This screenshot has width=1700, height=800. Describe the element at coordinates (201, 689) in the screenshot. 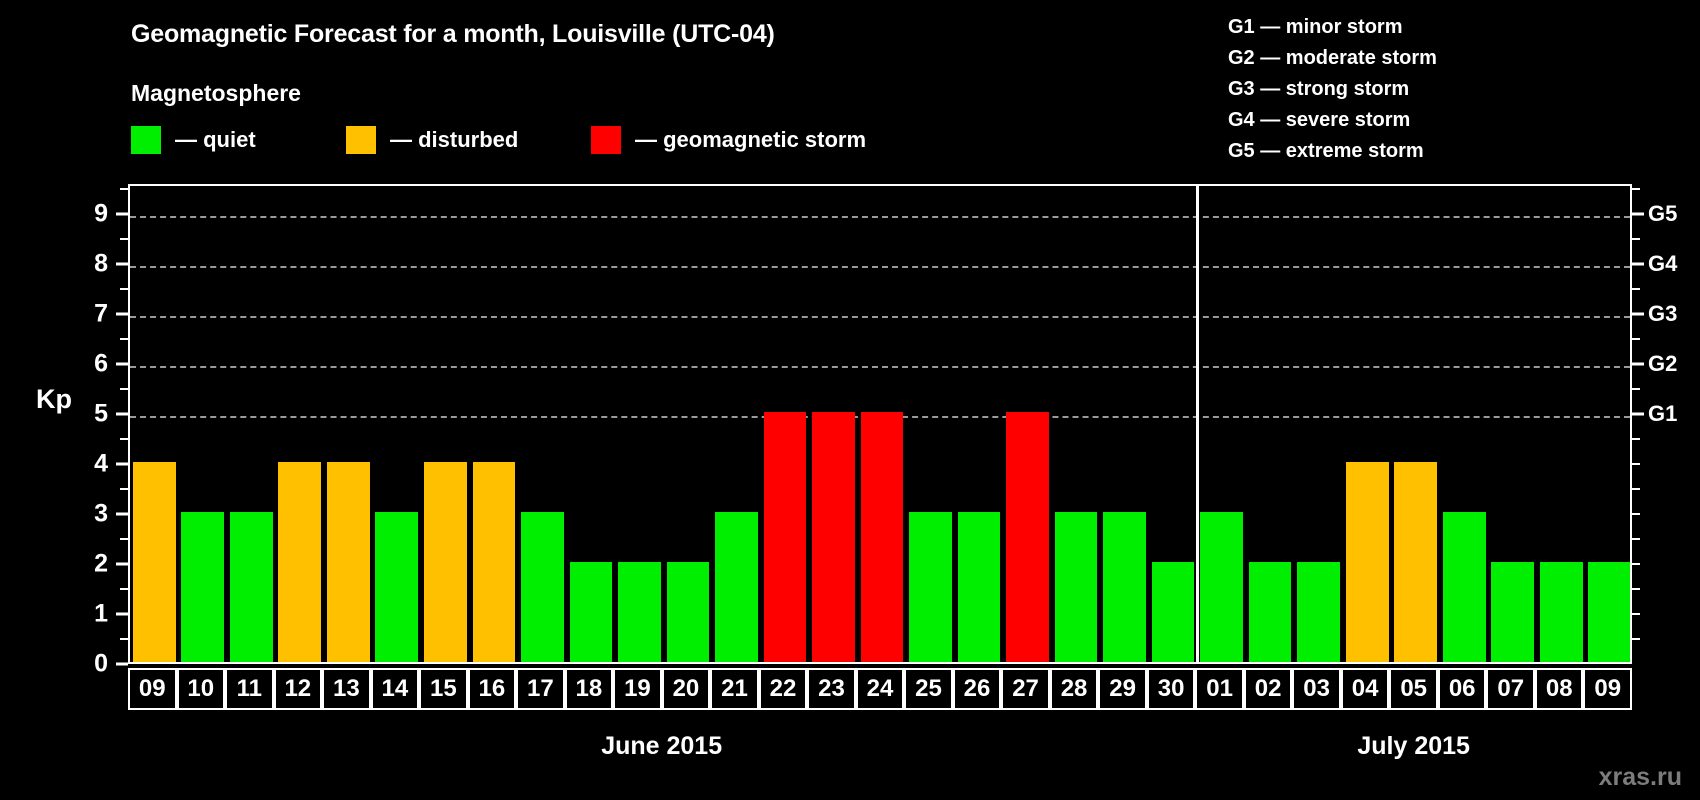

I see `day-label-box: 10` at that location.